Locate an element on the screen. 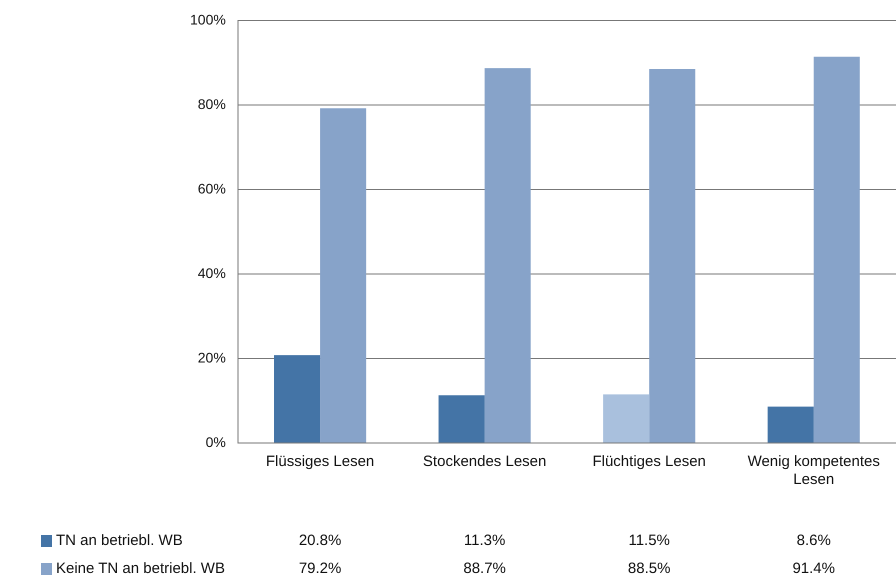 The width and height of the screenshot is (896, 579). y-tick-label: 20% is located at coordinates (212, 357).